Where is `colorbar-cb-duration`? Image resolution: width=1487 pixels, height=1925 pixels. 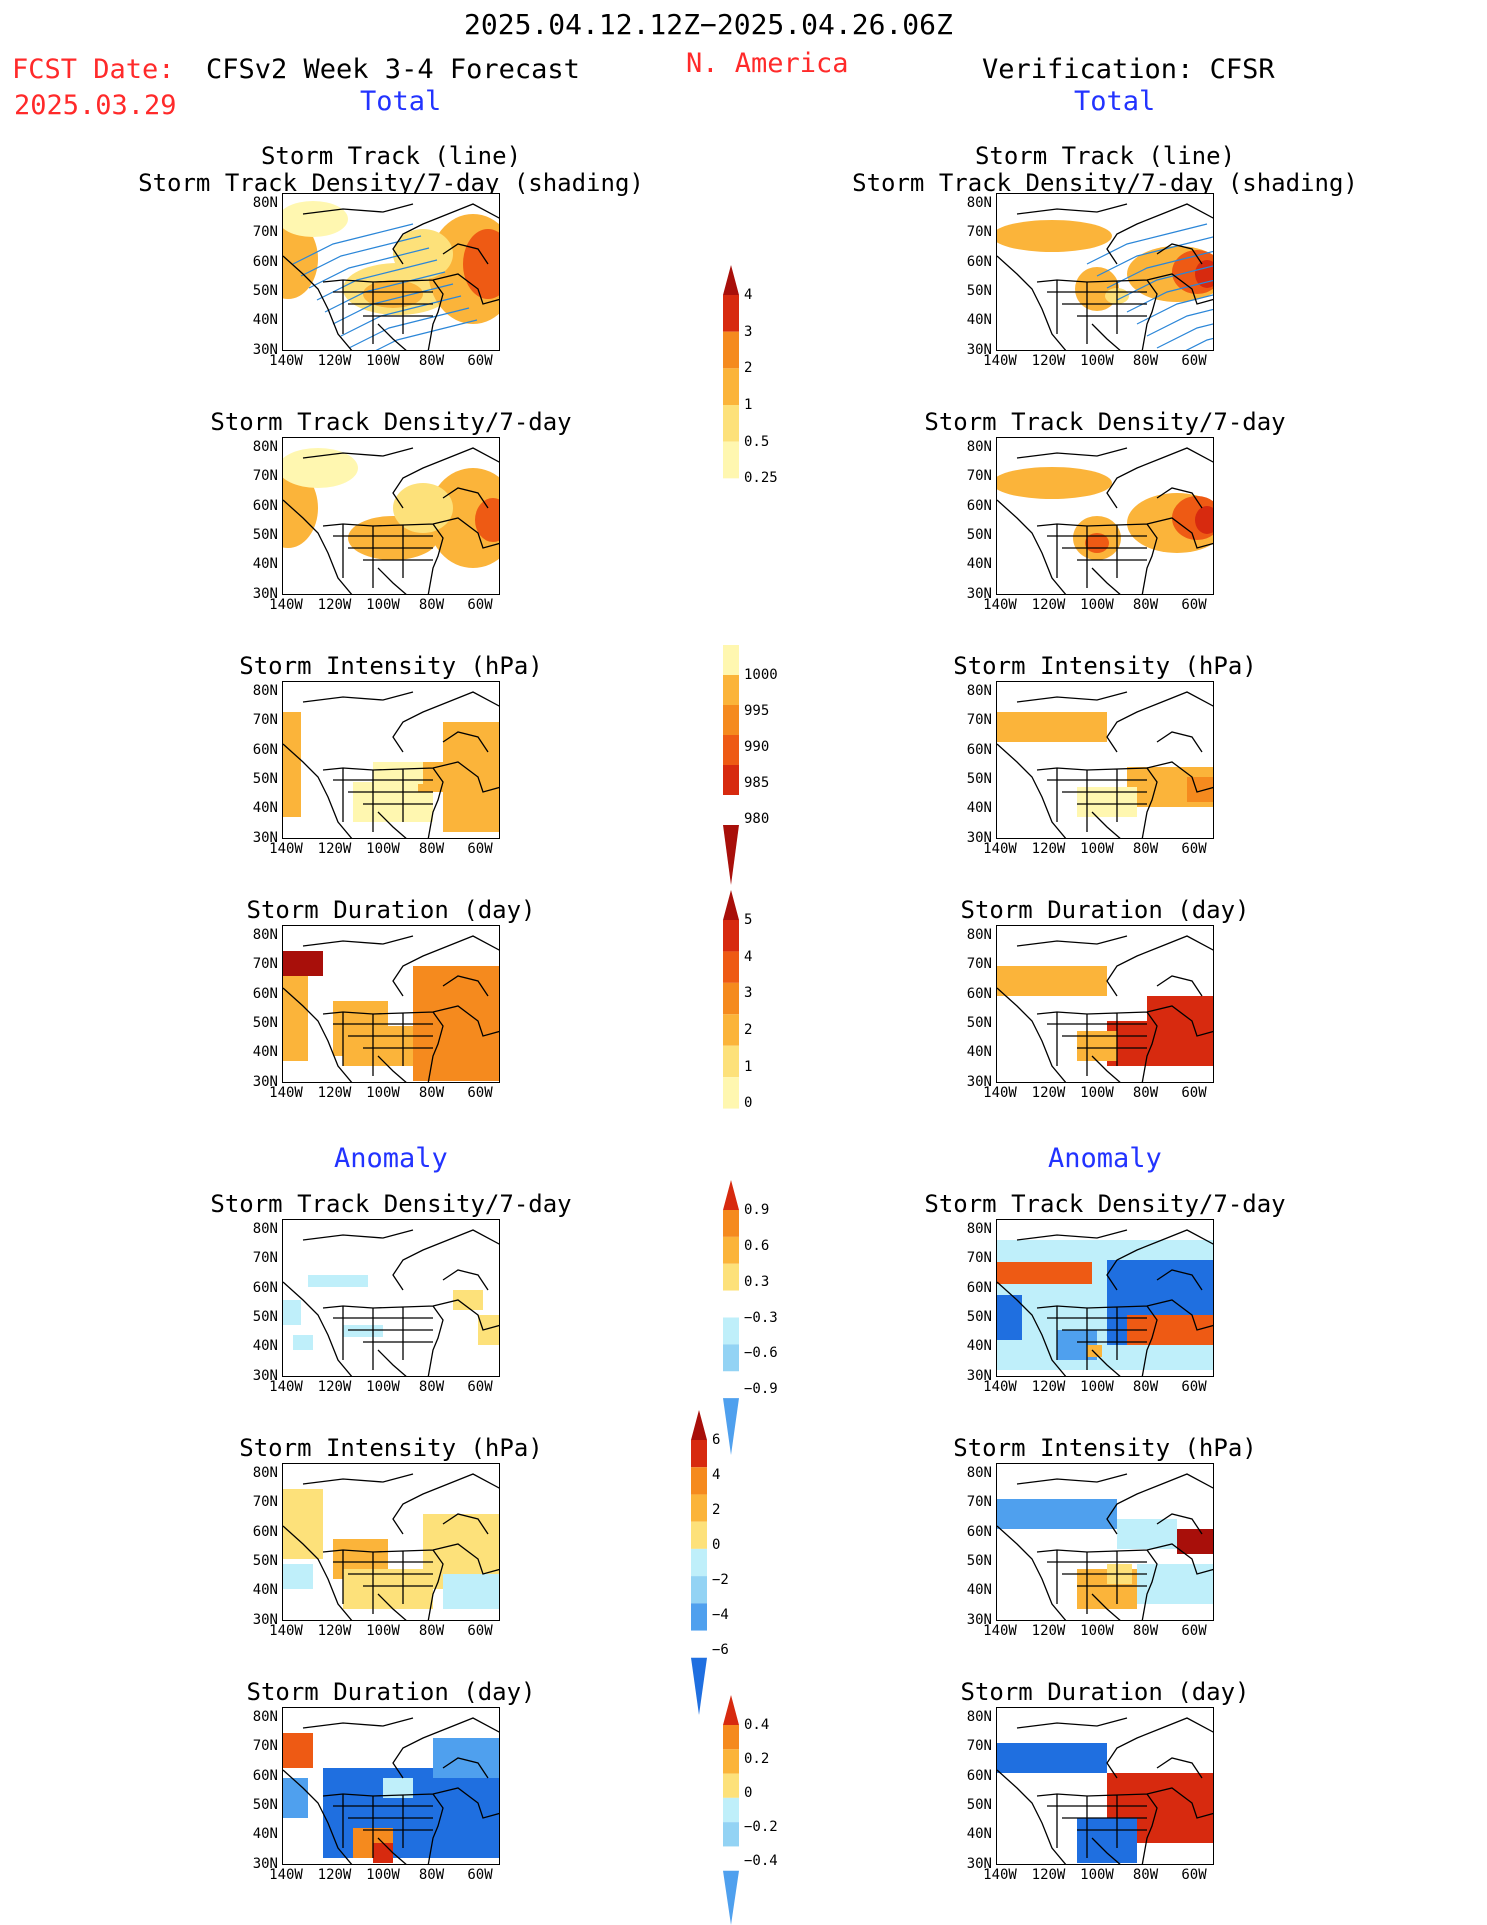
colorbar-cb-duration is located at coordinates (731, 999).